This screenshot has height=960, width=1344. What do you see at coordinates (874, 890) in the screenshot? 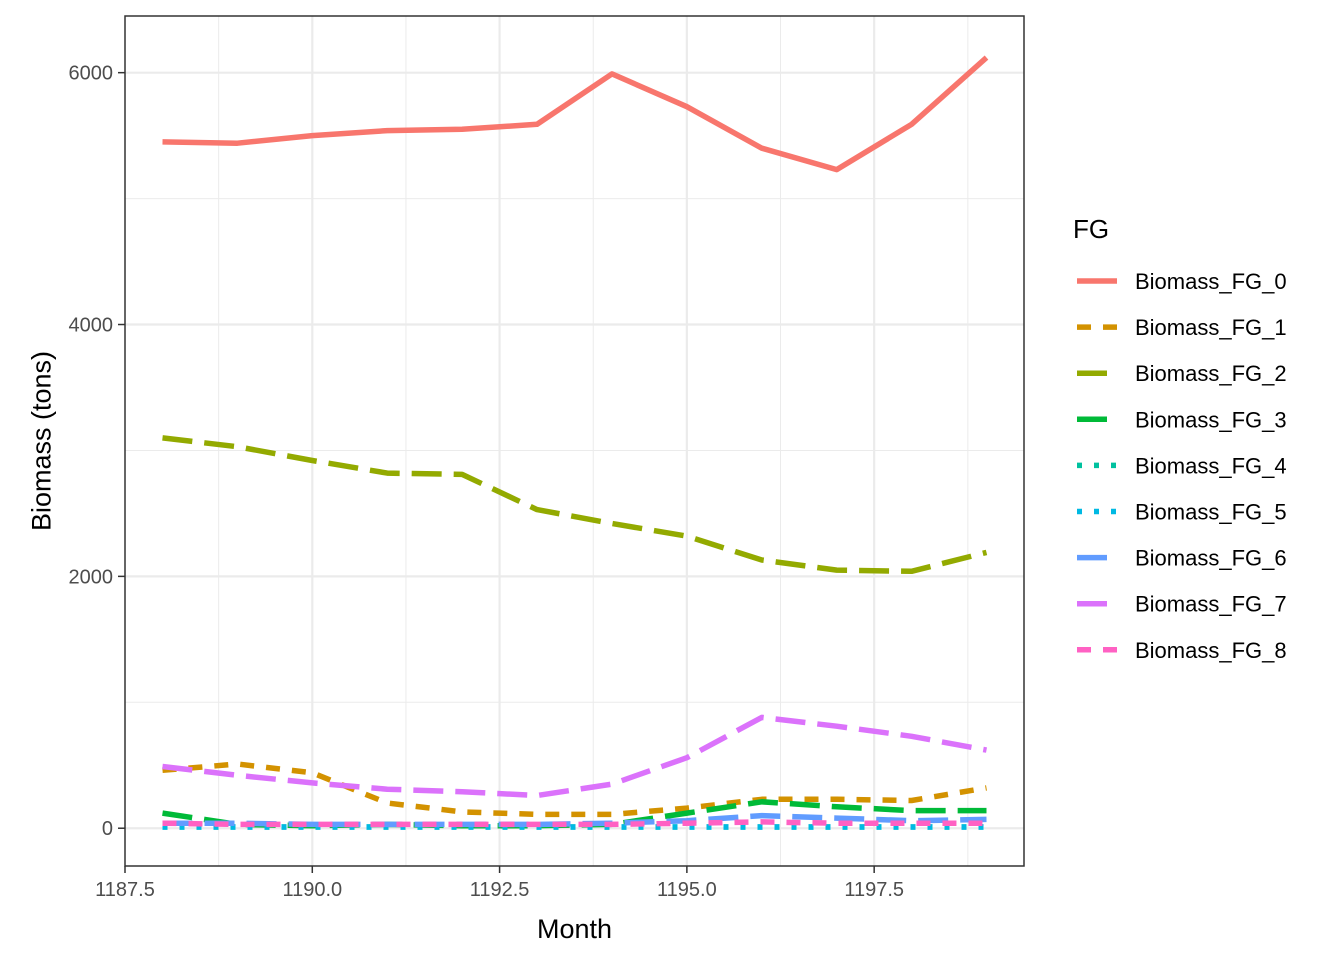
I see `x-tick-label: 1197.5` at bounding box center [874, 890].